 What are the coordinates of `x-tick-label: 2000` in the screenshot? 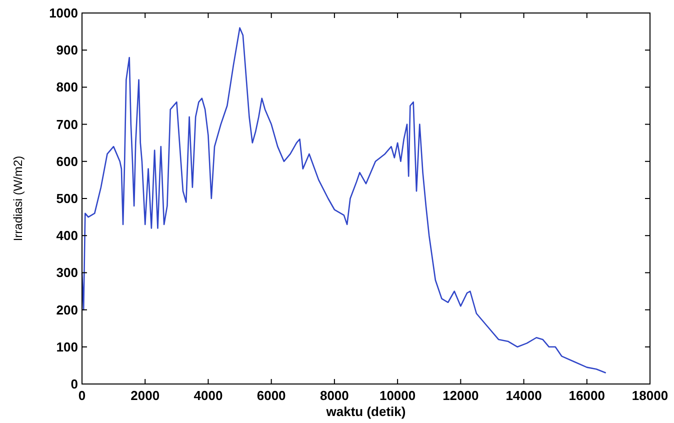 It's located at (145, 395).